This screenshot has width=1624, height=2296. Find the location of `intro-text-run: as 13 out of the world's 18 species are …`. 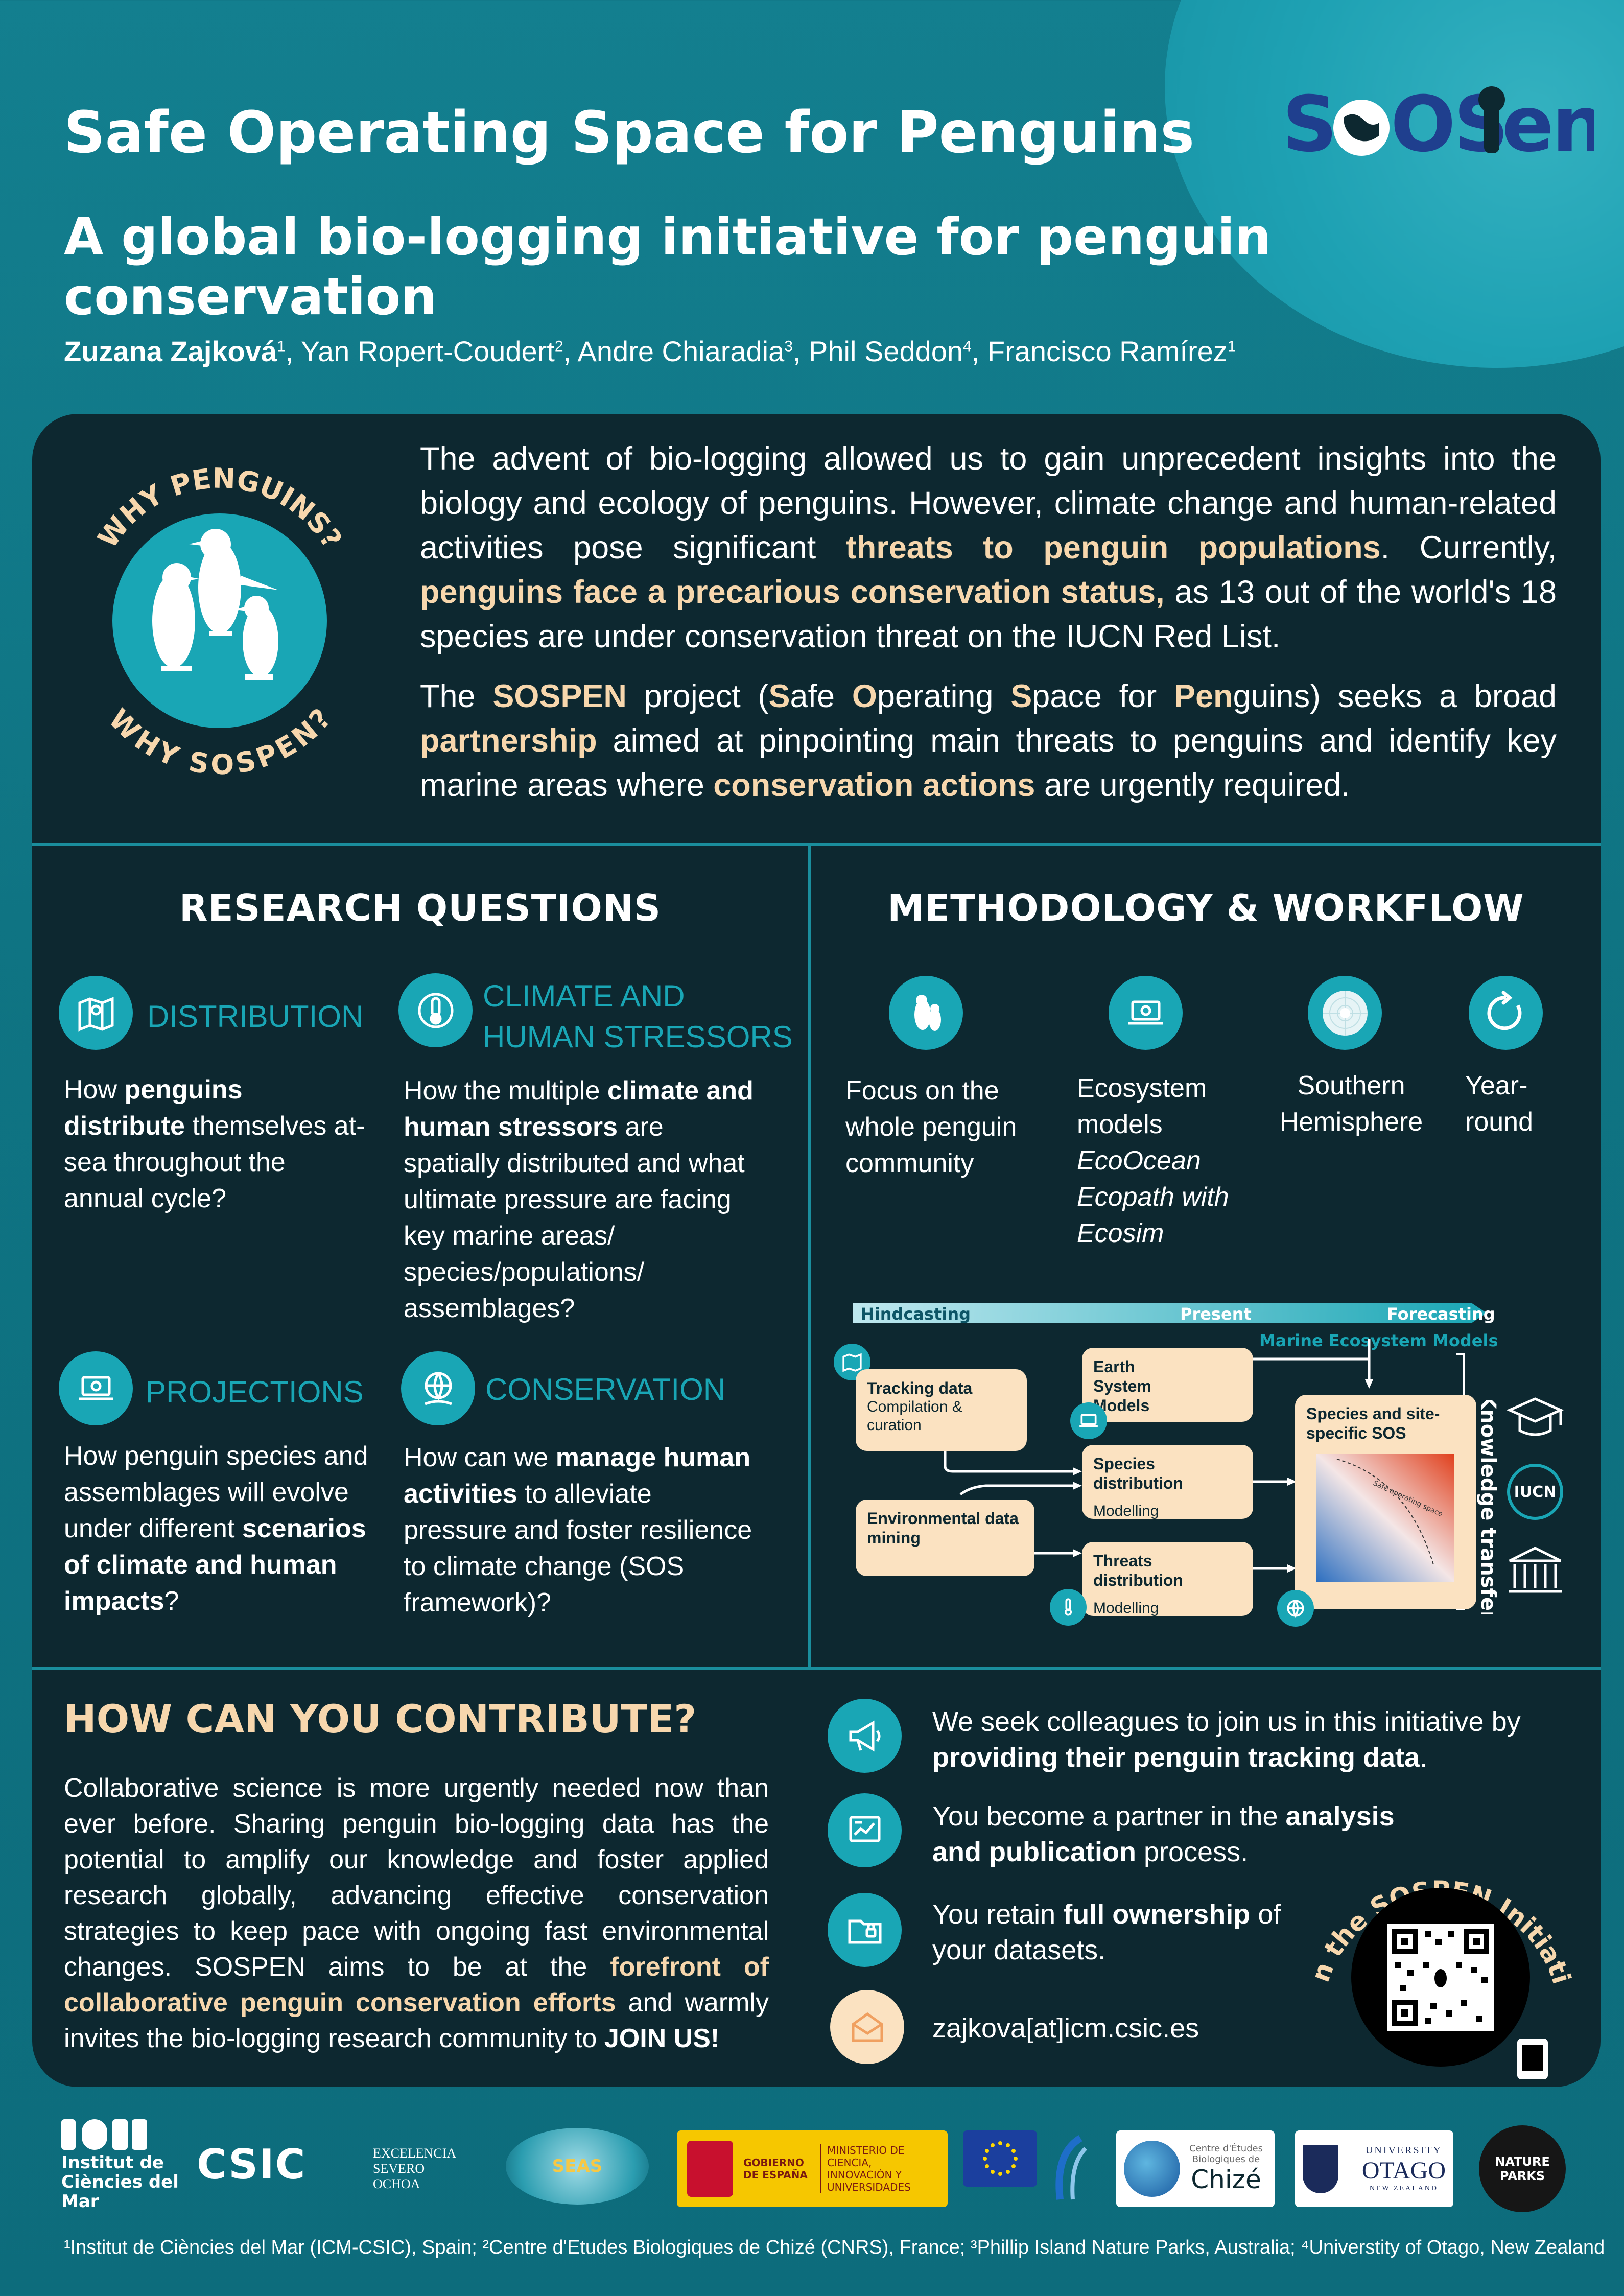

intro-text-run: as 13 out of the world's 18 species are … is located at coordinates (988, 614).